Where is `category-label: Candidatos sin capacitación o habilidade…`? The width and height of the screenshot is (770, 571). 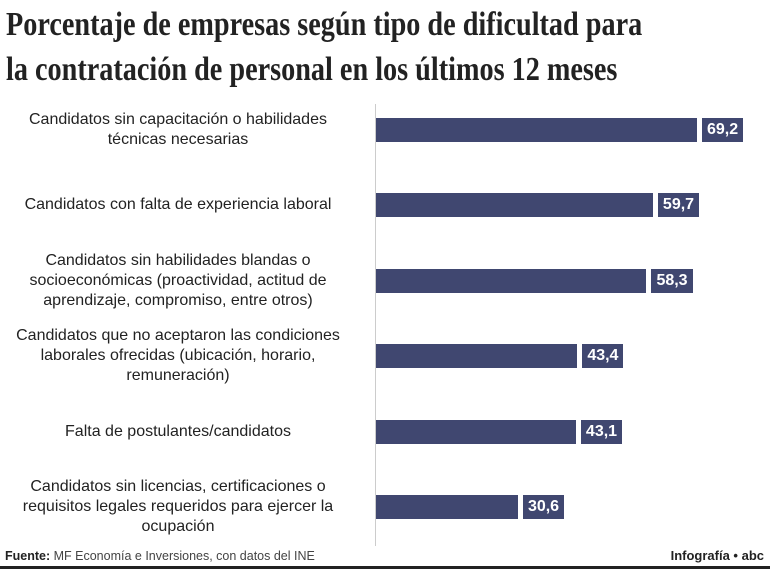 category-label: Candidatos sin capacitación o habilidade… is located at coordinates (179, 130).